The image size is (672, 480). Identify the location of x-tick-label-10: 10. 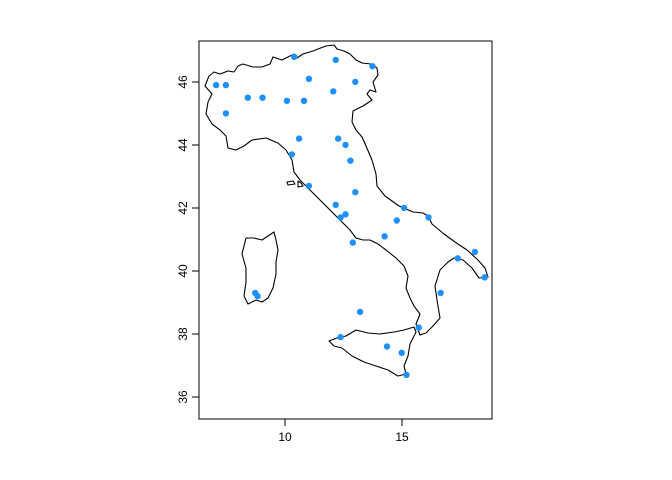
(285, 437).